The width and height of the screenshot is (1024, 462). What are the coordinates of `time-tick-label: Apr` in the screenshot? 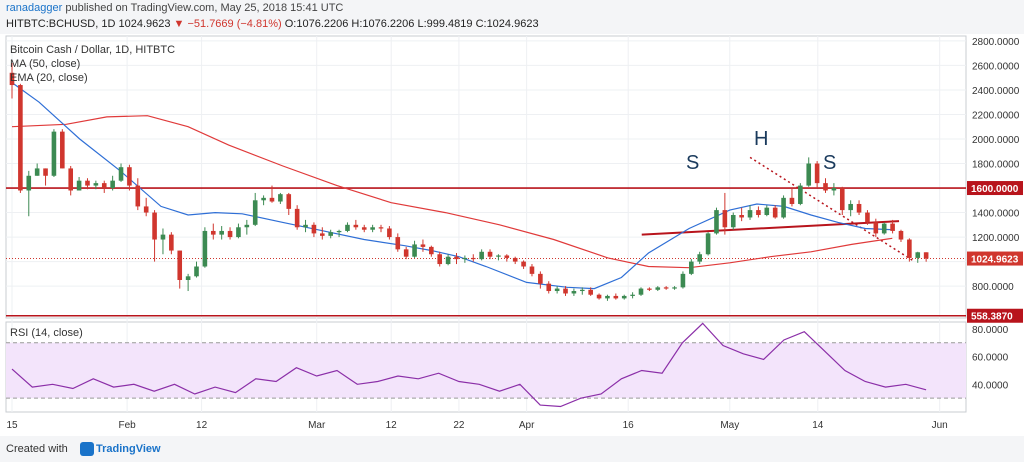 It's located at (527, 425).